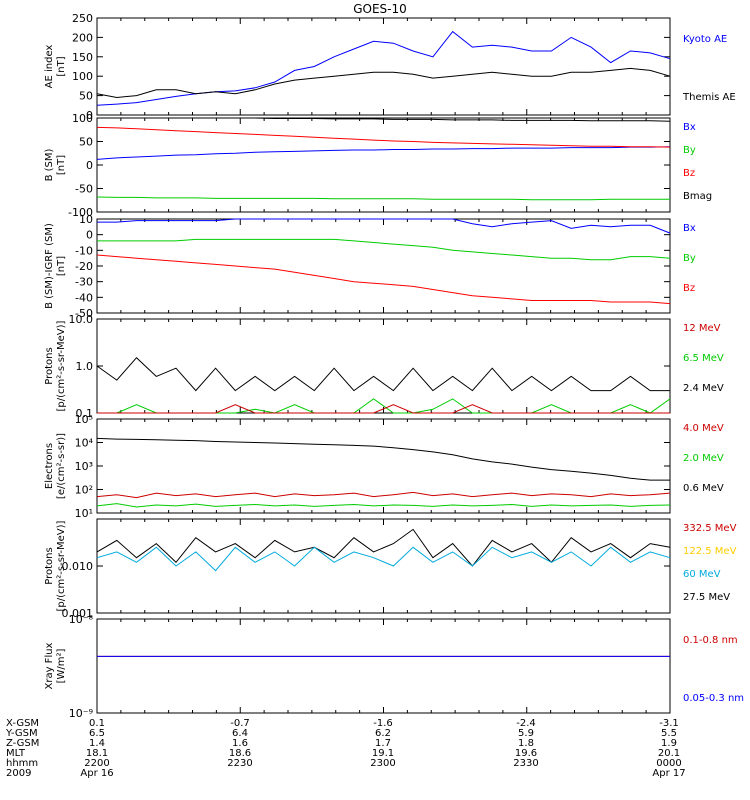 This screenshot has width=750, height=800. Describe the element at coordinates (240, 753) in the screenshot. I see `ephemeris-value: 18.6` at that location.